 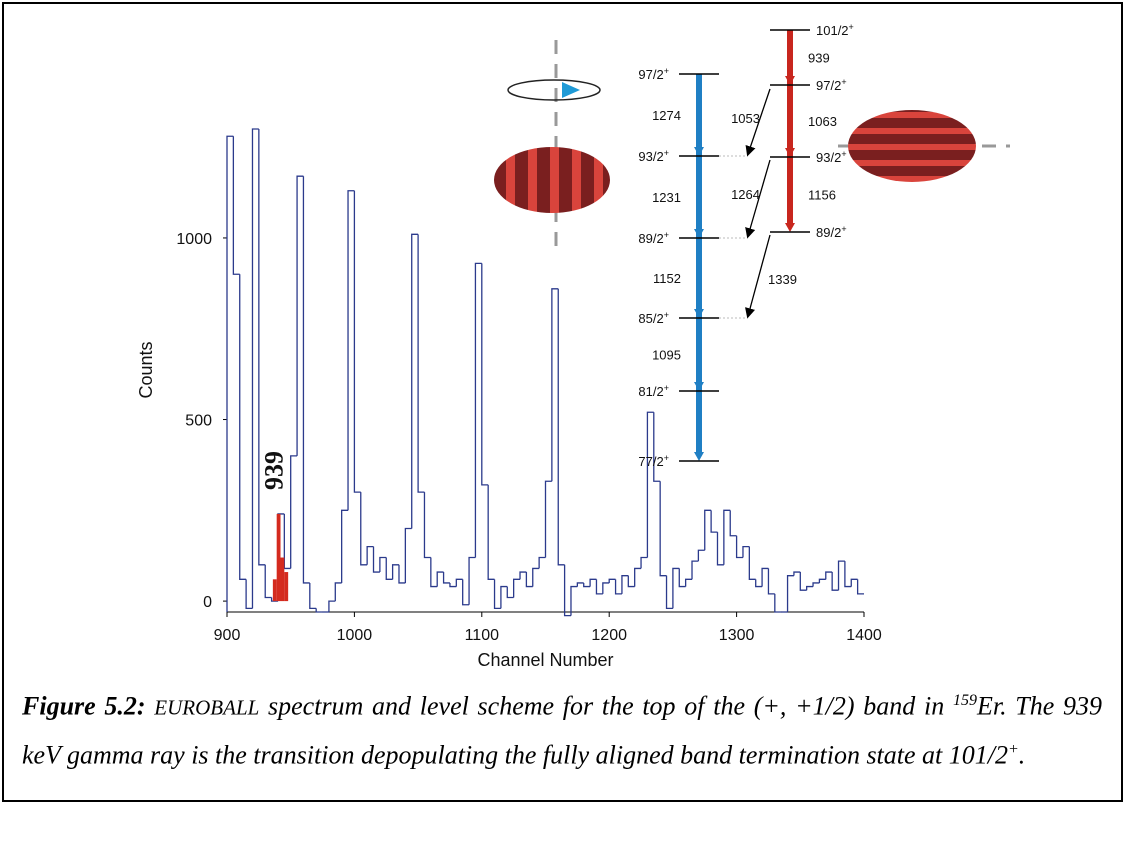 I want to click on transition-energy: 939, so click(x=819, y=58).